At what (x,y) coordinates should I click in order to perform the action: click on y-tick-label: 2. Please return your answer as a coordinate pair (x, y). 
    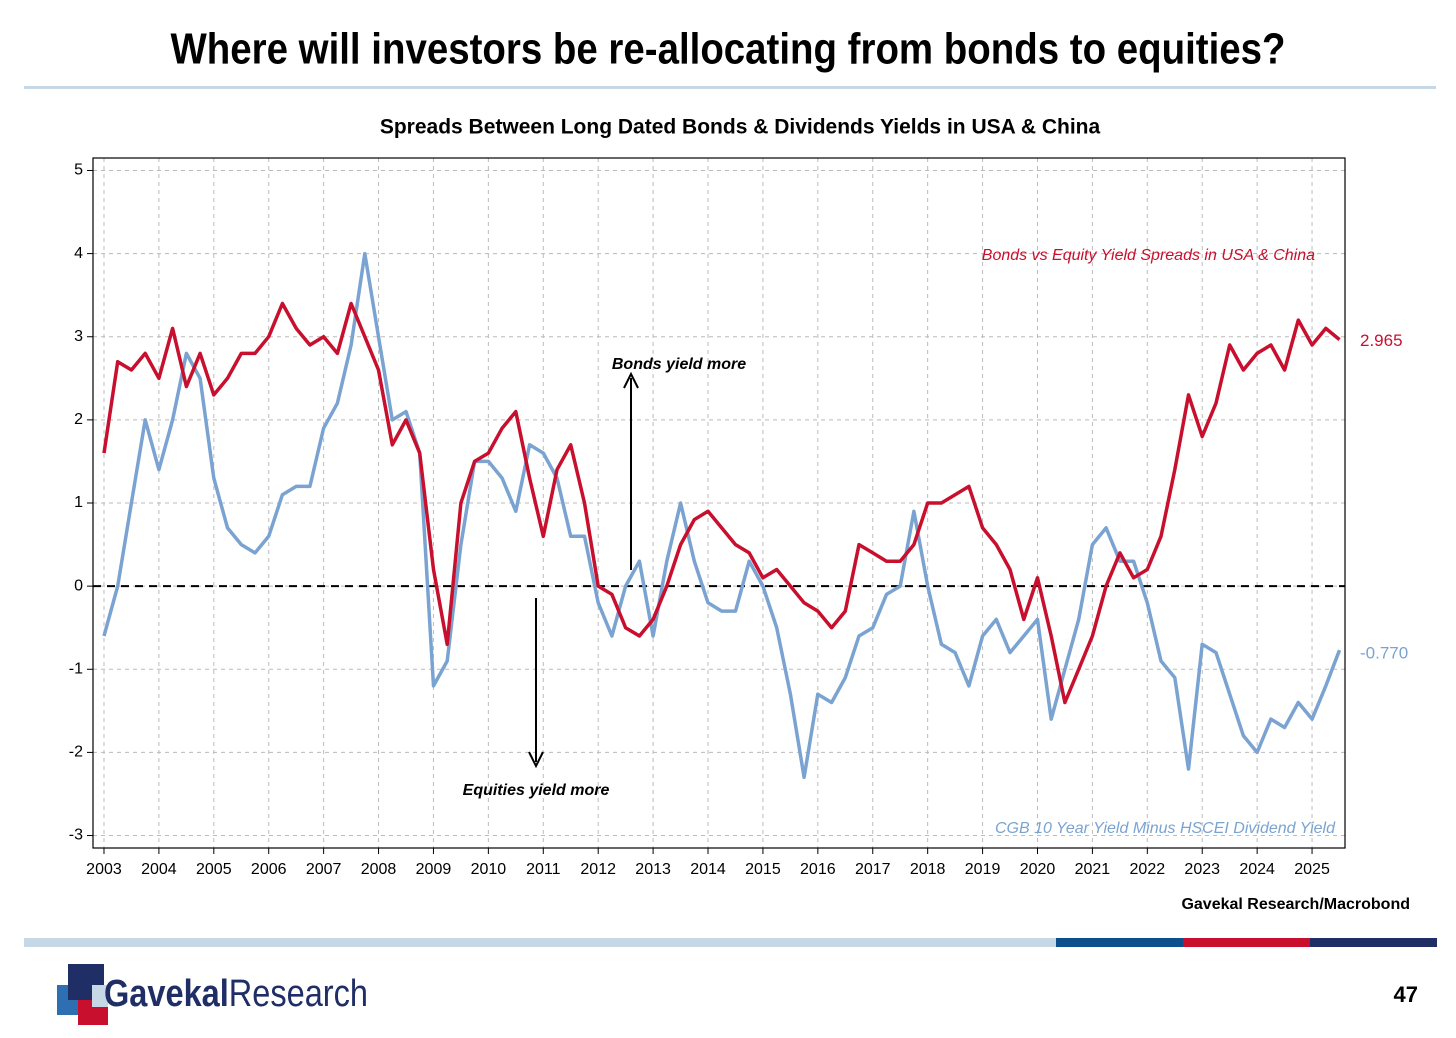
    Looking at the image, I should click on (78, 419).